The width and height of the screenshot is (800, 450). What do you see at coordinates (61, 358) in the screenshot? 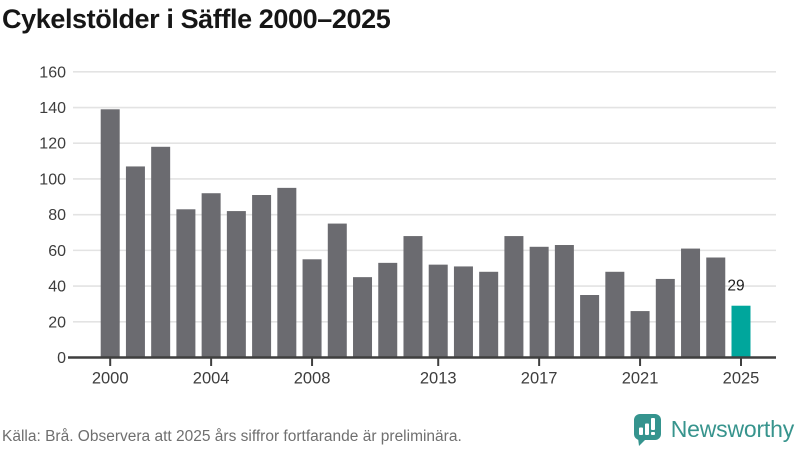
I see `y-tick-label-0: 0` at bounding box center [61, 358].